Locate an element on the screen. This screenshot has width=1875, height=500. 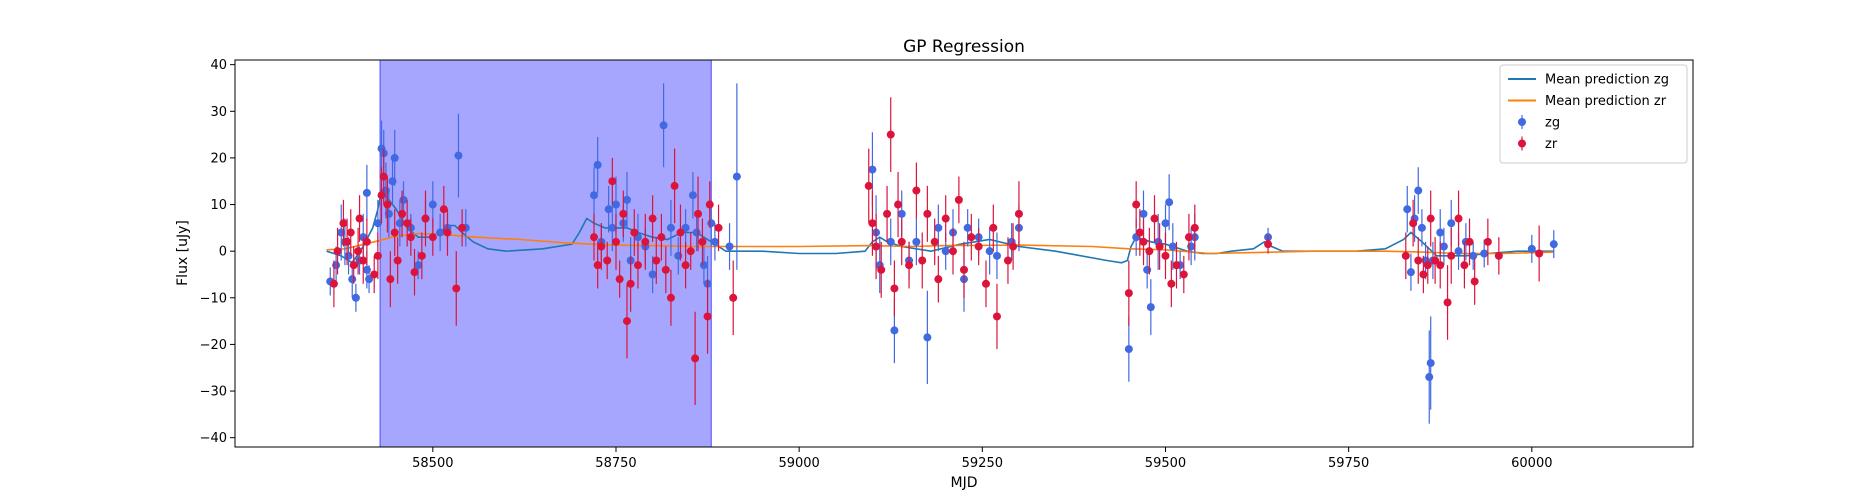
y-tick-label: −10 is located at coordinates (213, 298).